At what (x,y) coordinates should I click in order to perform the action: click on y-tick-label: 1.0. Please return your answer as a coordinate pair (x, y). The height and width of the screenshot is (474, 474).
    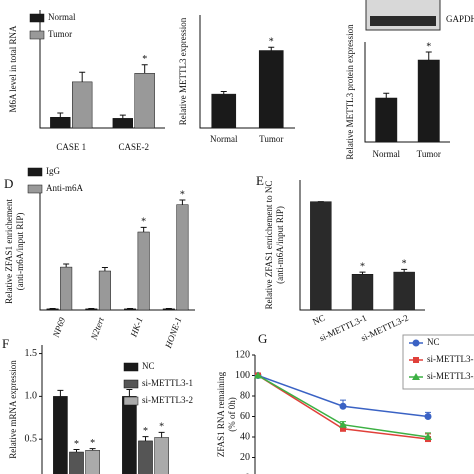
    Looking at the image, I should click on (31, 396).